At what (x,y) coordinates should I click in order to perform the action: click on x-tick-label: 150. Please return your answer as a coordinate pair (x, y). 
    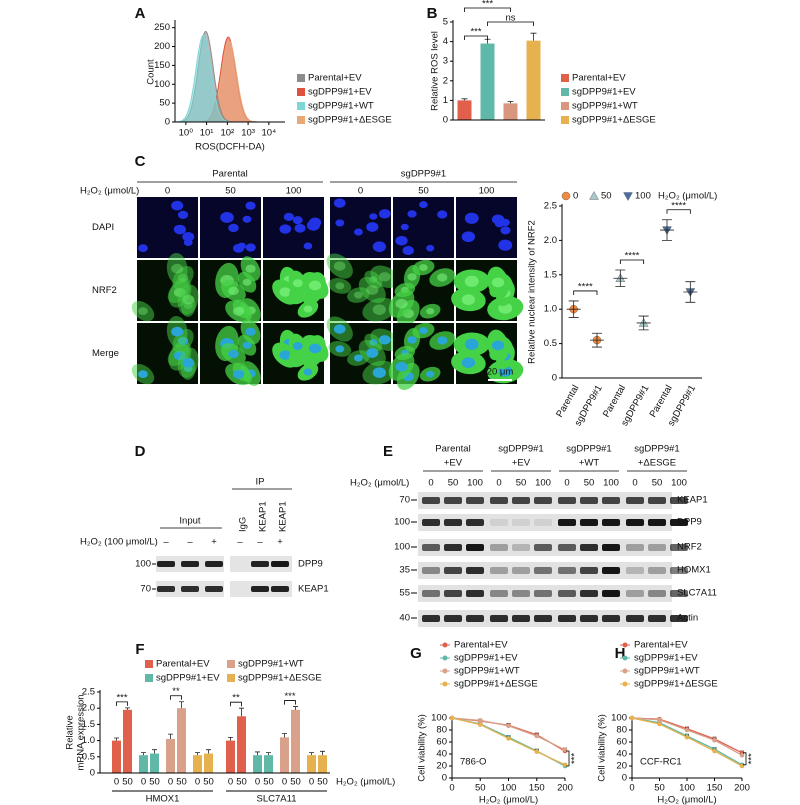
    Looking at the image, I should click on (537, 788).